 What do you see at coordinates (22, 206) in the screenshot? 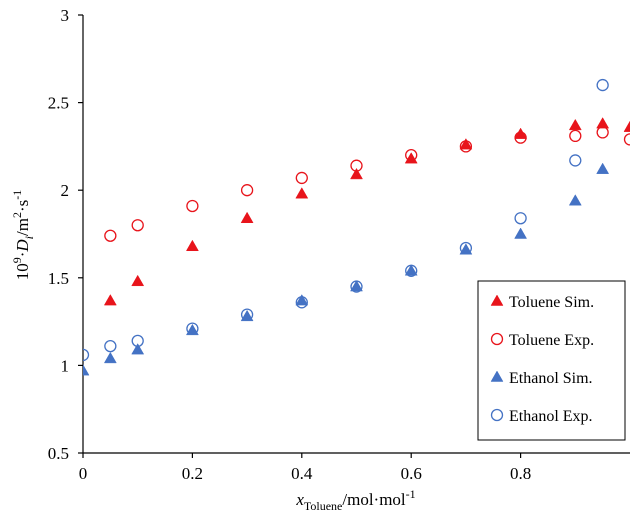
I see `ylabel-unit2: ·s` at bounding box center [22, 206].